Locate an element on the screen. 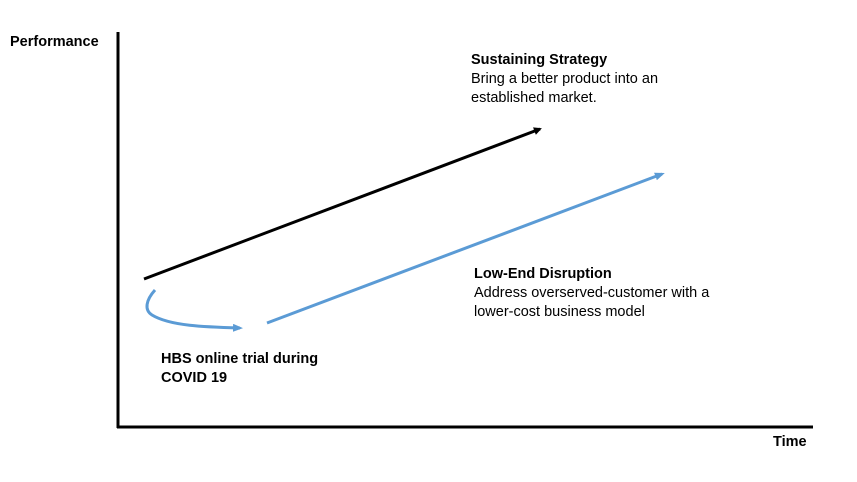  hbs-line-2: COVID 19 is located at coordinates (194, 378).